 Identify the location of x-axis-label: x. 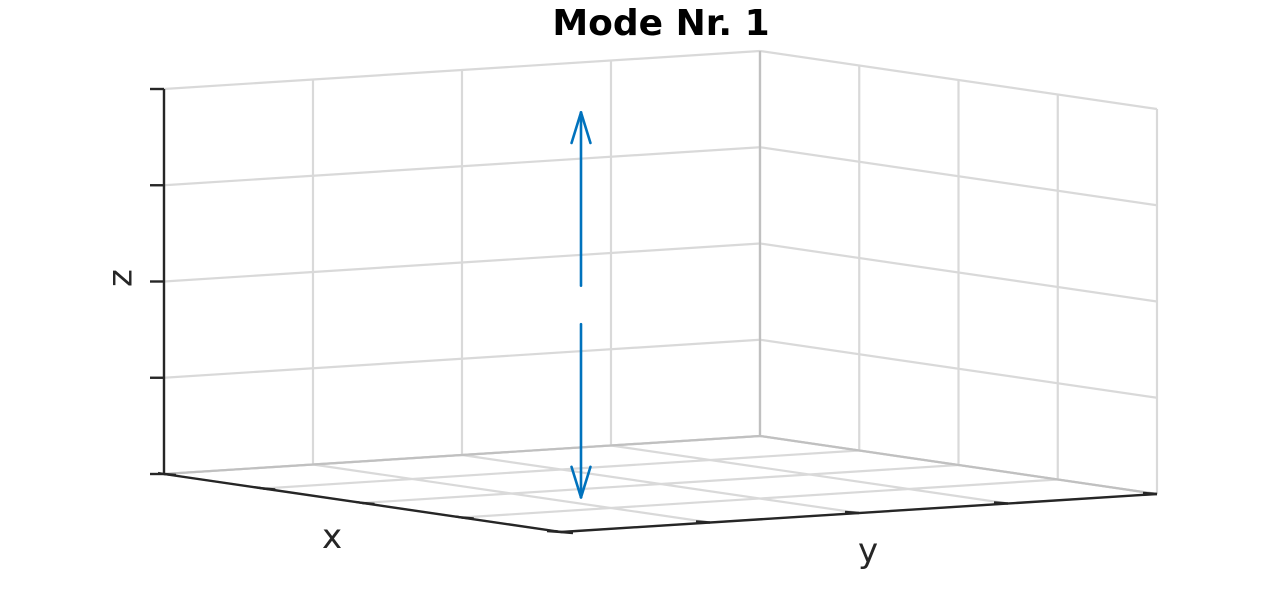
(332, 537).